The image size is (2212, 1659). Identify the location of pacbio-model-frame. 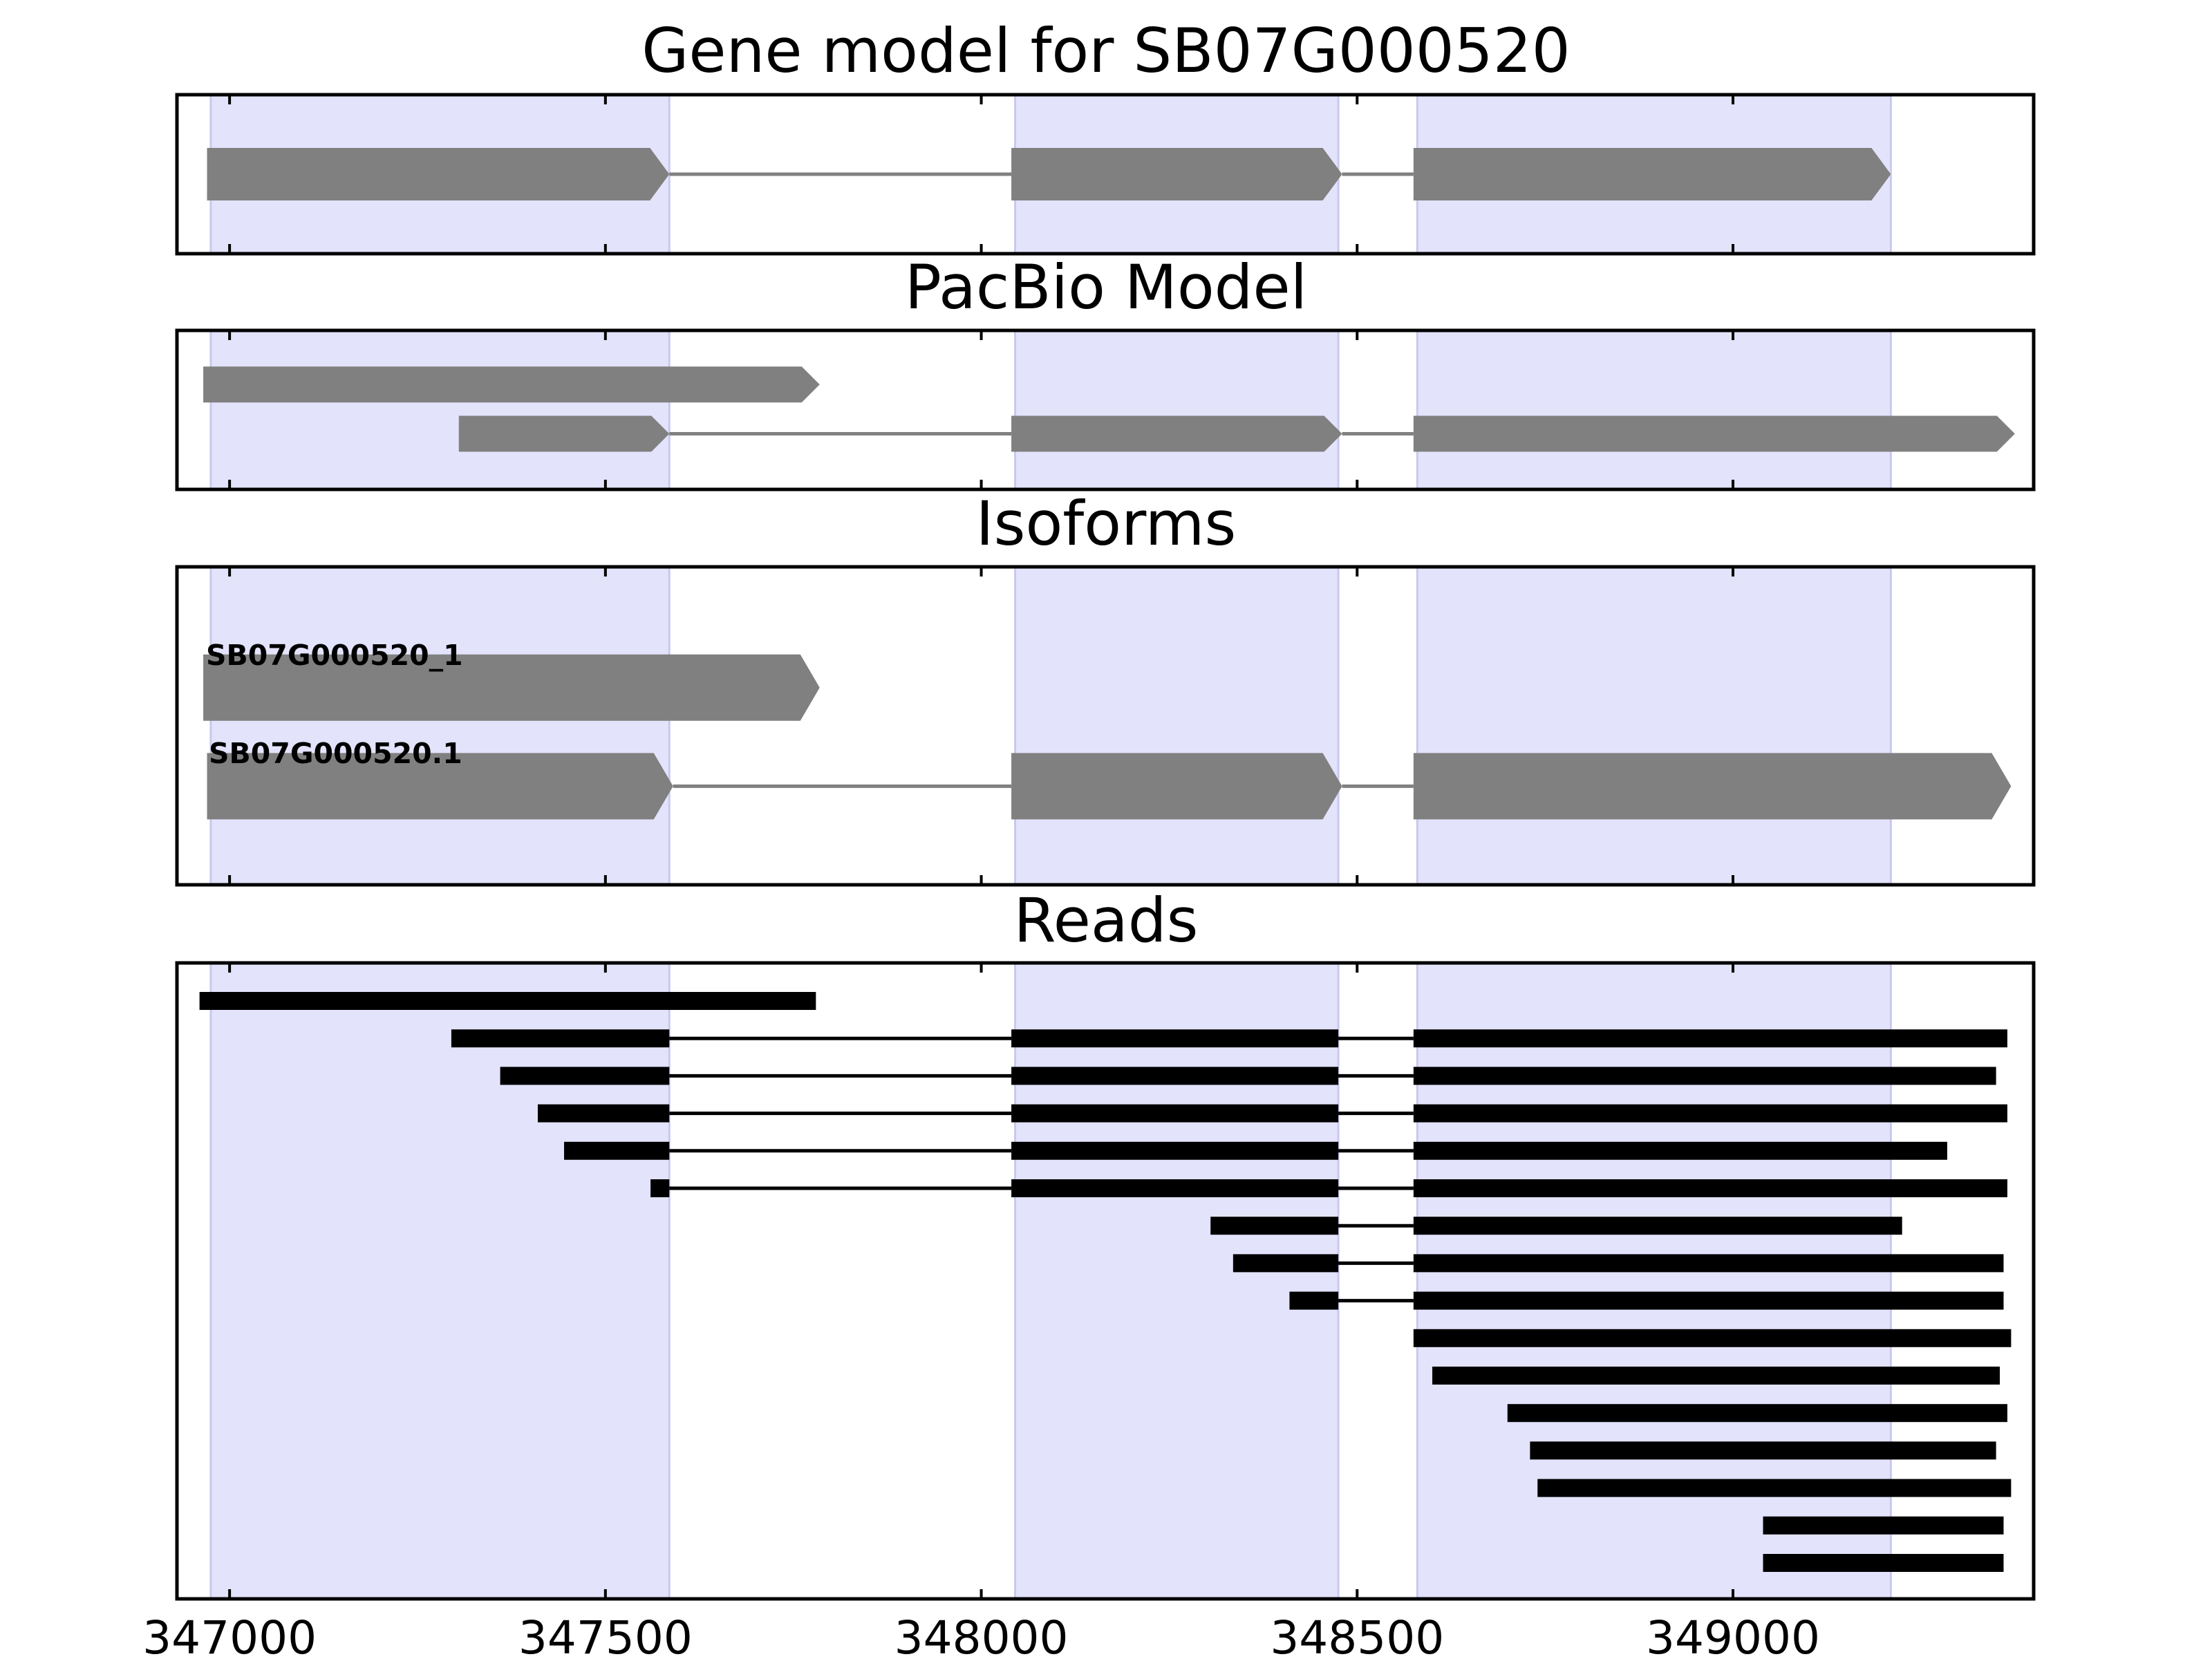
(1105, 409).